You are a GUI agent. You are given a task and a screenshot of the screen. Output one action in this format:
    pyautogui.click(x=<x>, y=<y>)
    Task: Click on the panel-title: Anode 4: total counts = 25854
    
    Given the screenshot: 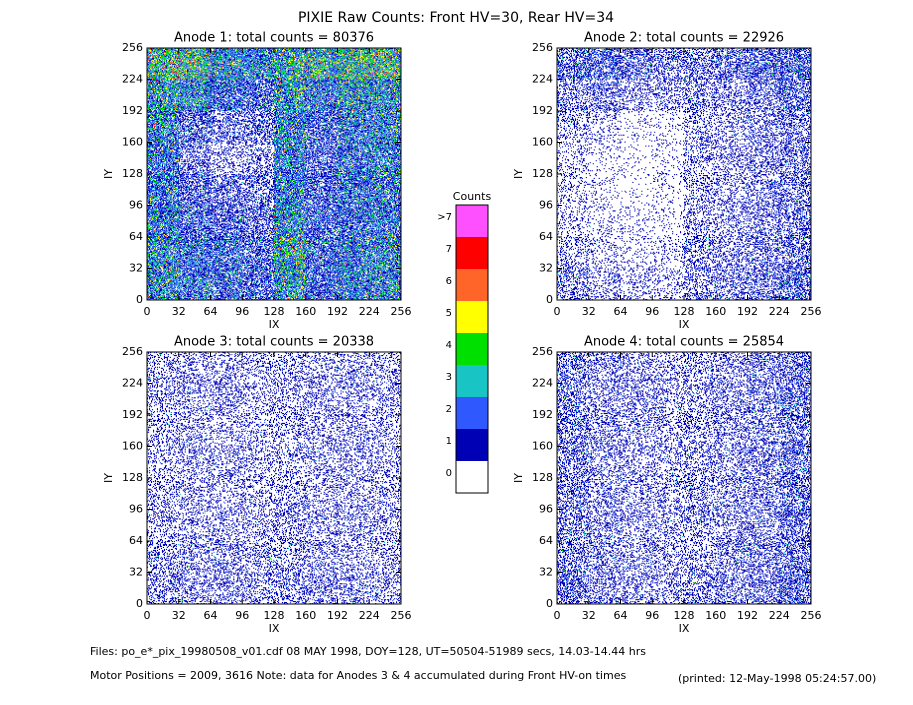 What is the action you would take?
    pyautogui.click(x=684, y=342)
    